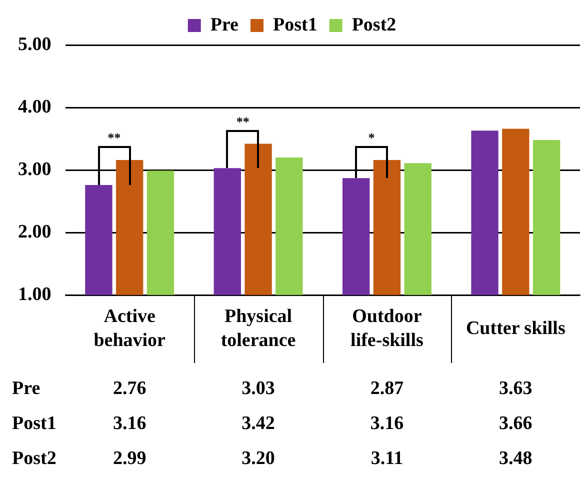 Image resolution: width=584 pixels, height=483 pixels. What do you see at coordinates (258, 388) in the screenshot?
I see `data-label: 3.03` at bounding box center [258, 388].